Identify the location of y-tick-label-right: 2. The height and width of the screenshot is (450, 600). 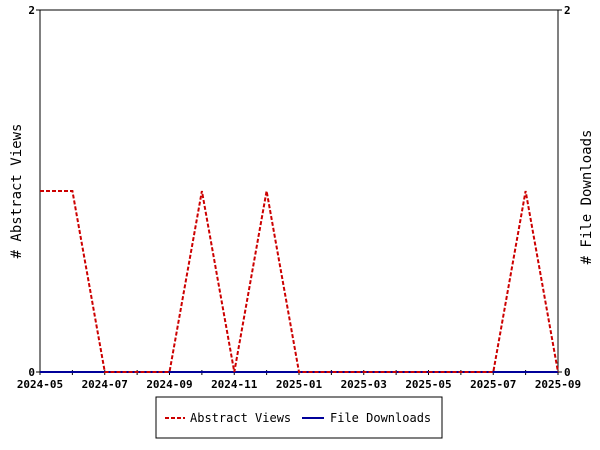
(567, 10).